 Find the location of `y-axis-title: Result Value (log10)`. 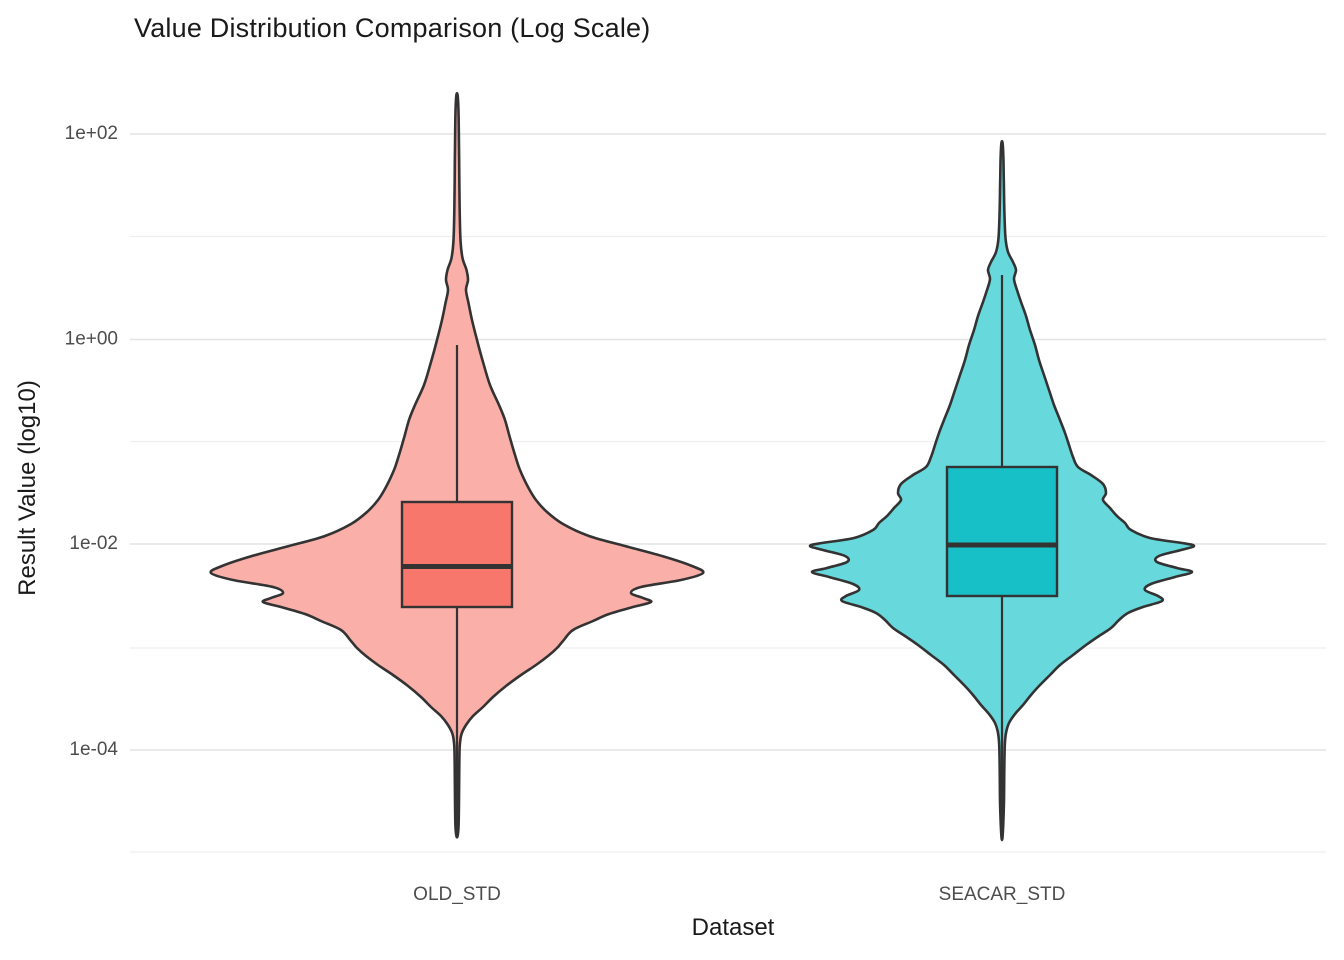

y-axis-title: Result Value (log10) is located at coordinates (27, 488).